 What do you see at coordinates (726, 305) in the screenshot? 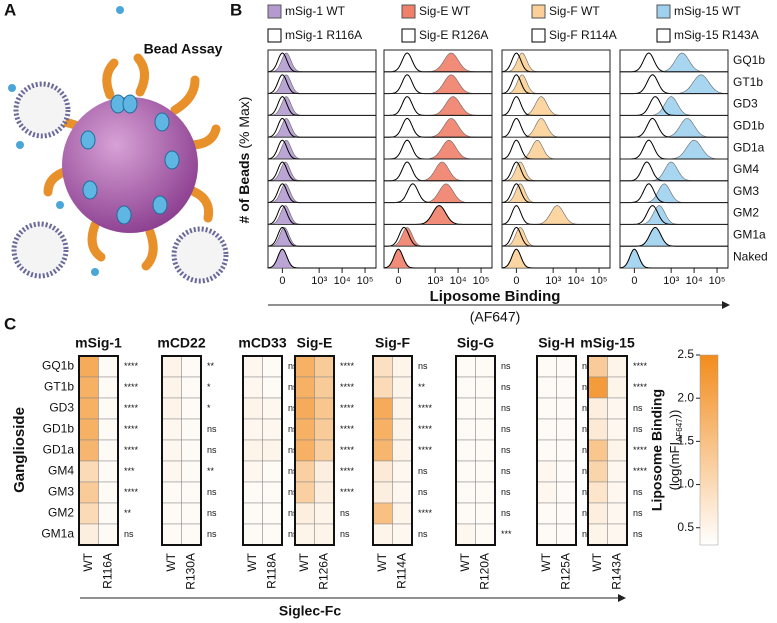
I see `x-arrow-head` at bounding box center [726, 305].